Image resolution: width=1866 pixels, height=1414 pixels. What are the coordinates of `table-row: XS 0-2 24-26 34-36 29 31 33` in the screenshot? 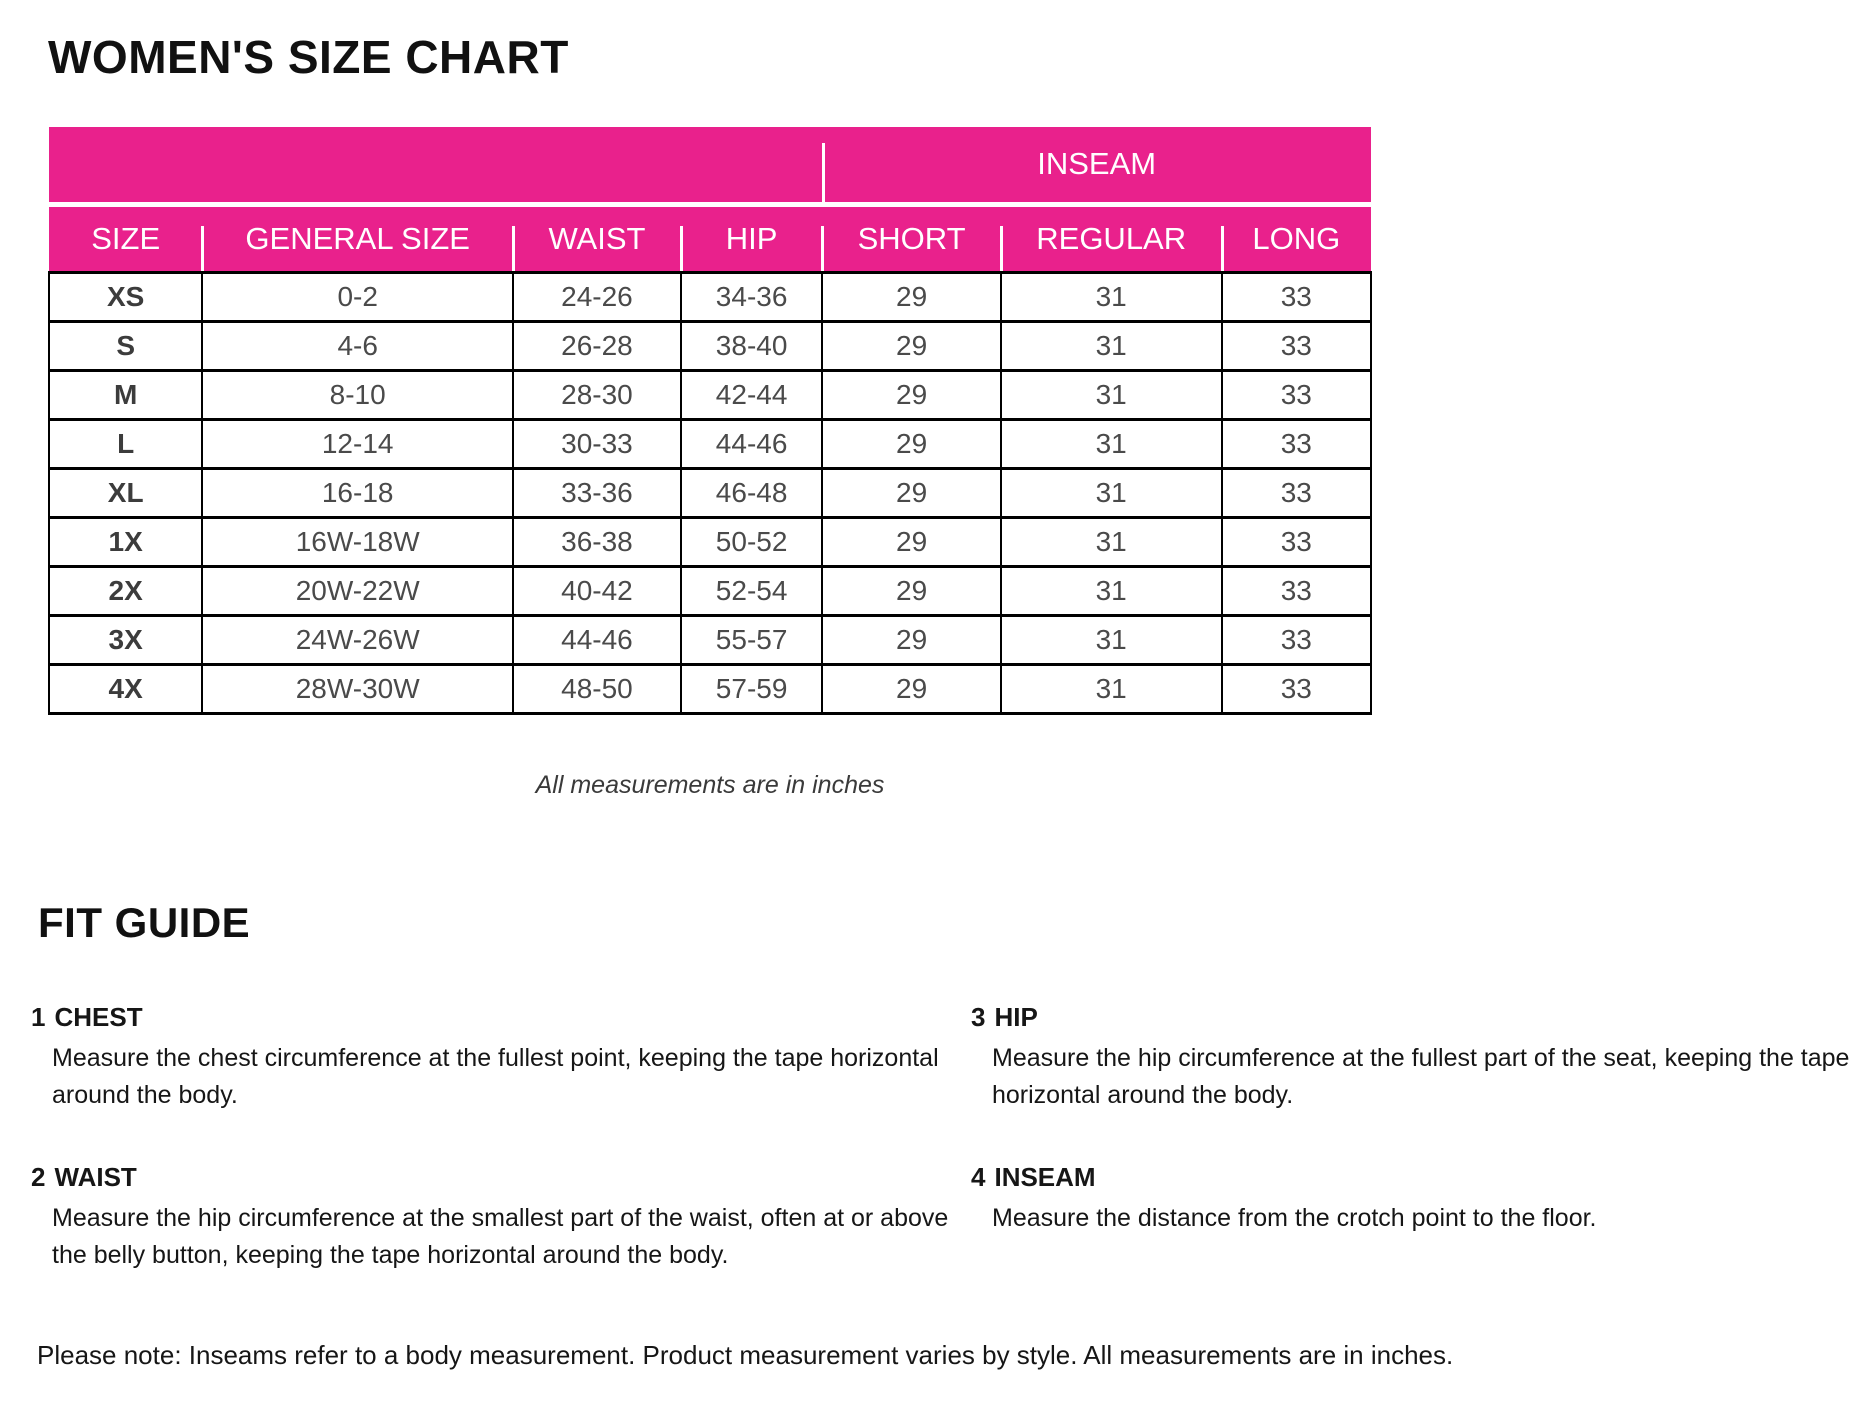 It's located at (710, 296).